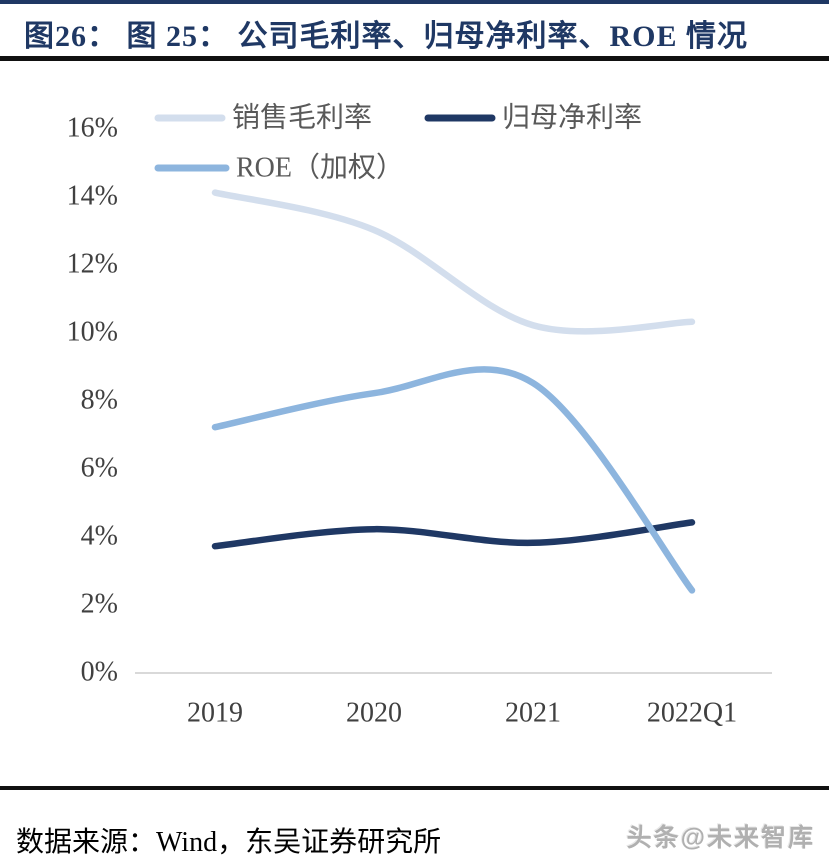 This screenshot has width=829, height=863. I want to click on y-tick-label: 8%, so click(99, 400).